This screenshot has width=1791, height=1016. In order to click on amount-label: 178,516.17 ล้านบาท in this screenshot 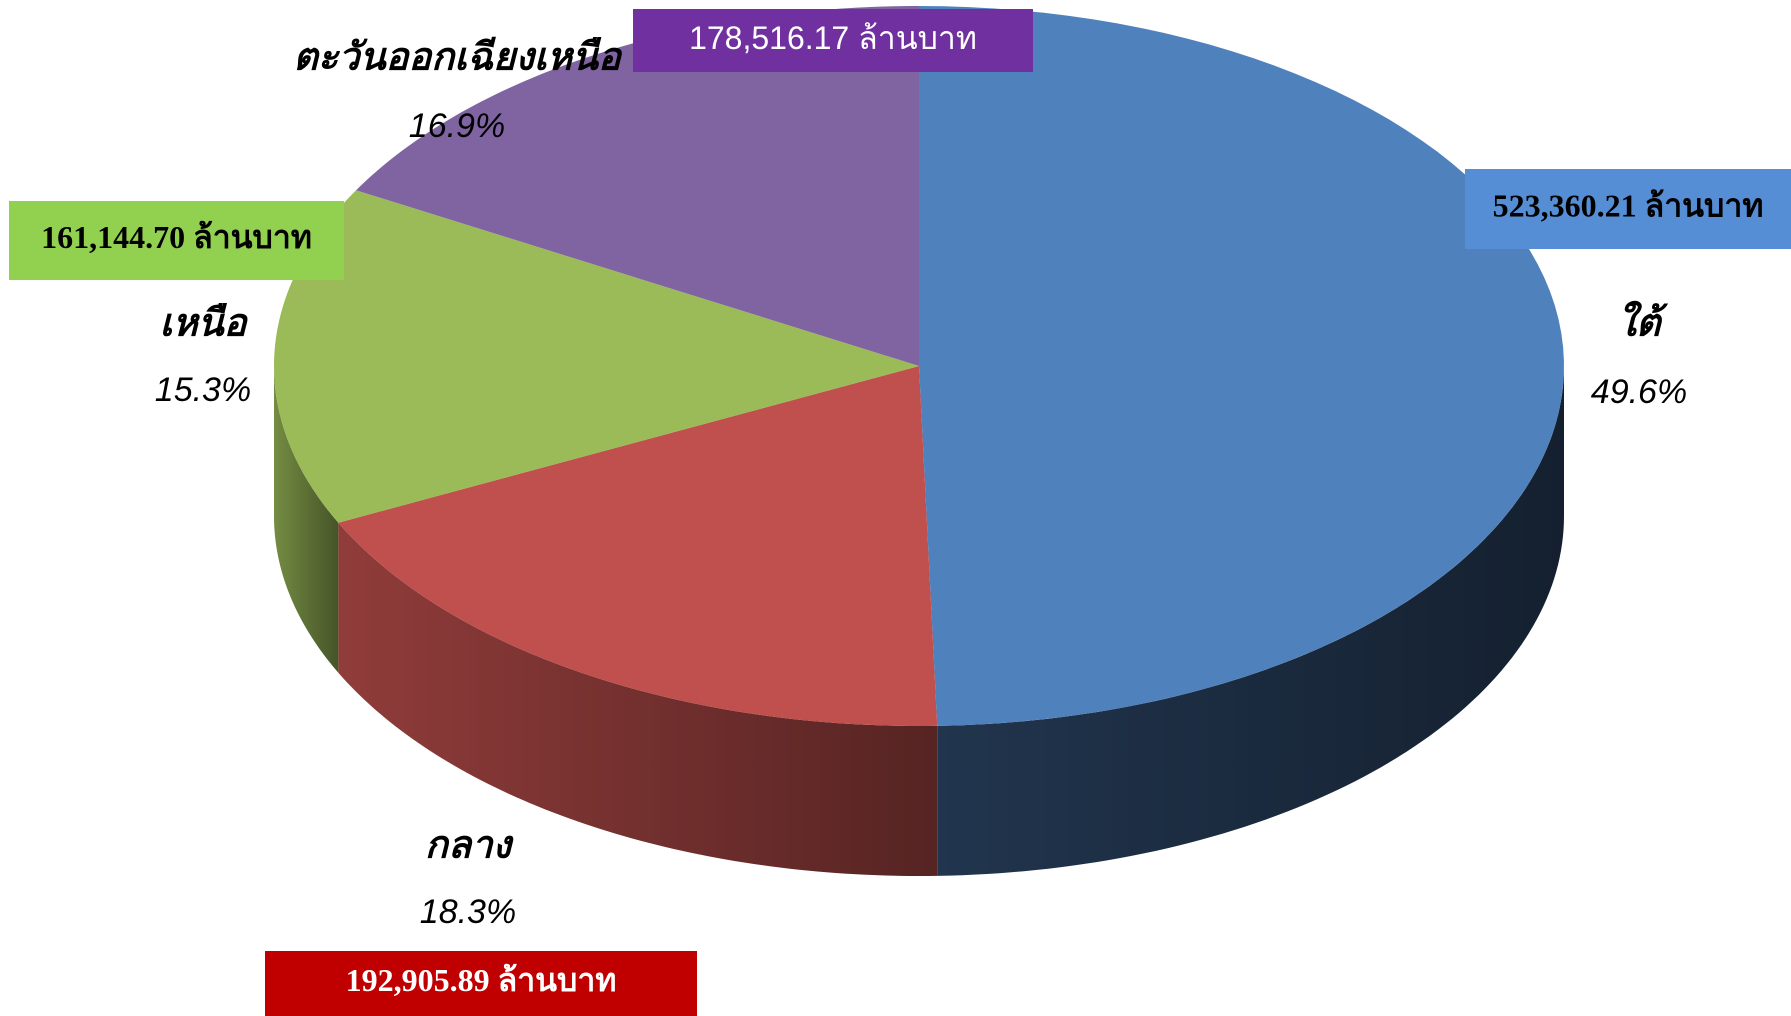, I will do `click(833, 38)`.